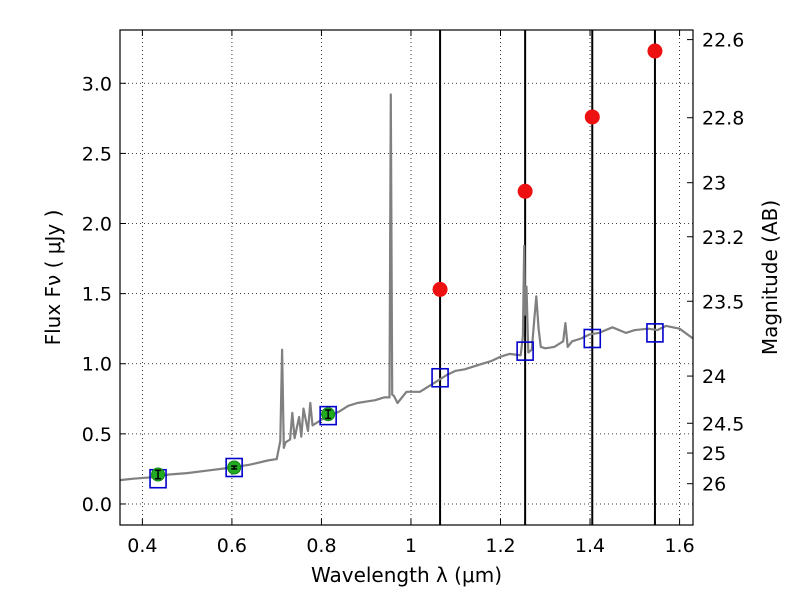 This screenshot has width=800, height=600. Describe the element at coordinates (679, 546) in the screenshot. I see `x-tick-label: 1.6` at that location.